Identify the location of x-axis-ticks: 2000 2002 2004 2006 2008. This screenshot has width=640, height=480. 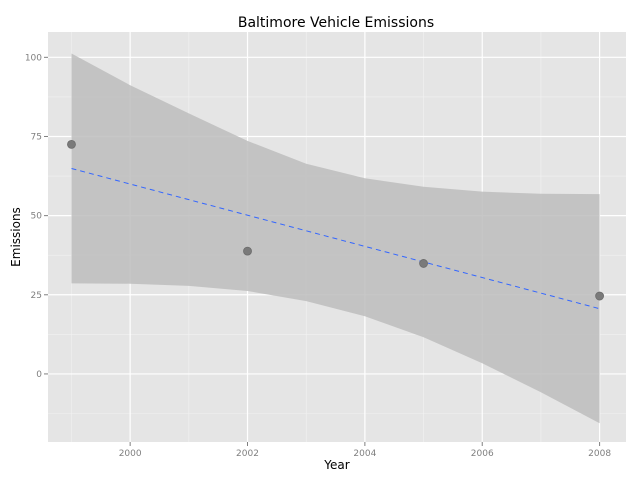
(365, 450).